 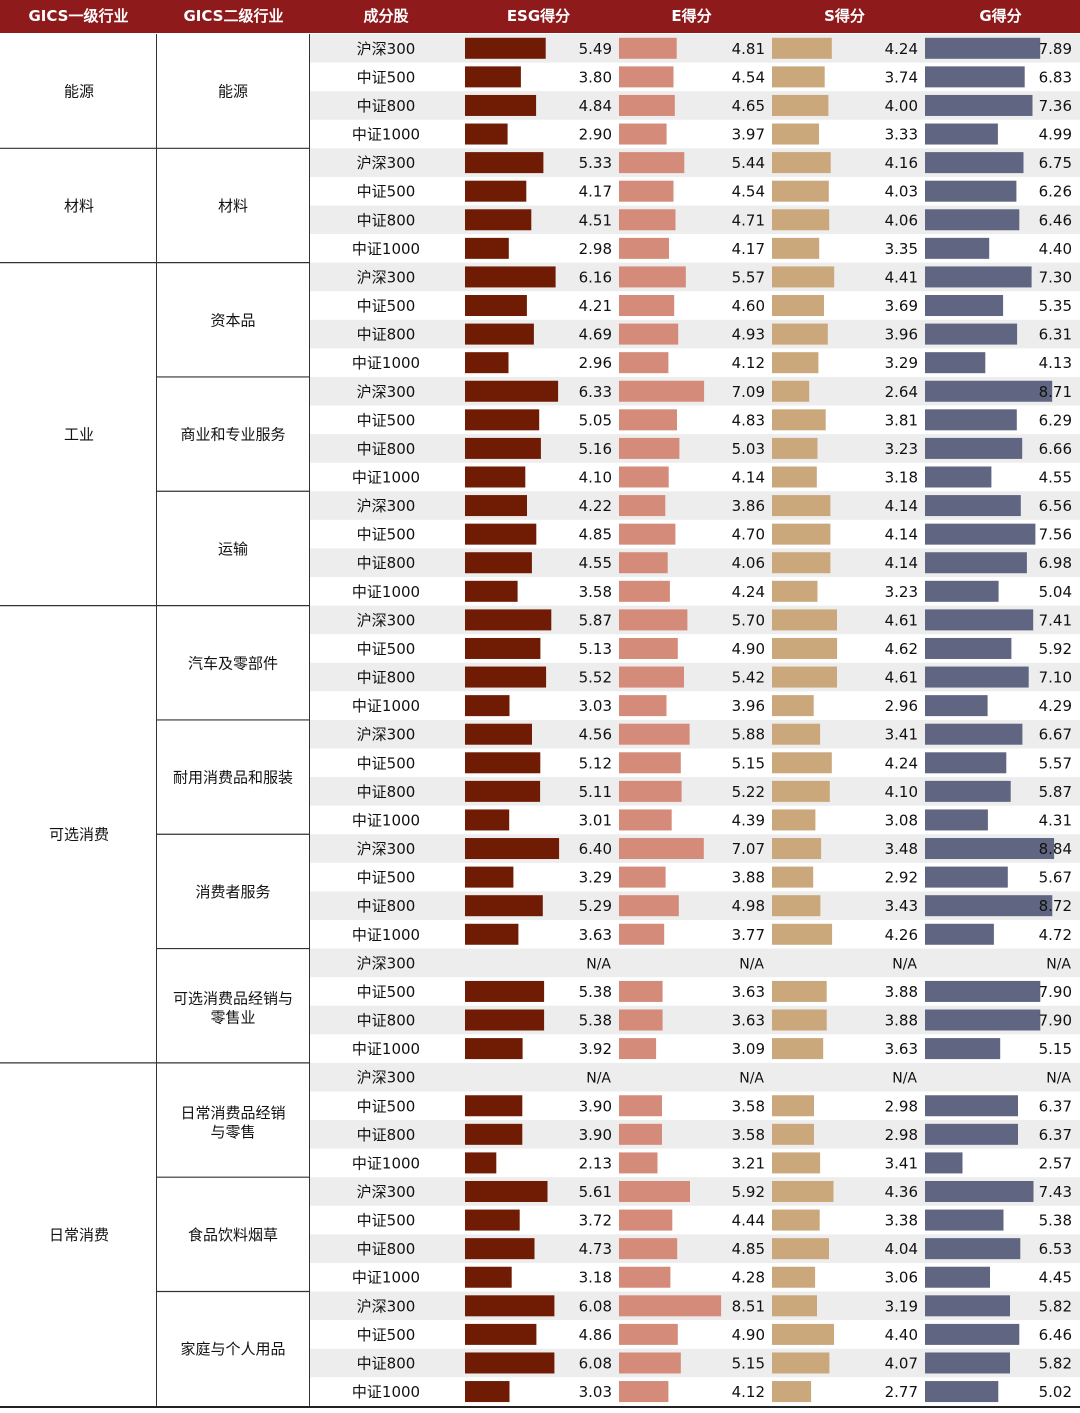 I want to click on g-value: 4.31, so click(x=1055, y=820).